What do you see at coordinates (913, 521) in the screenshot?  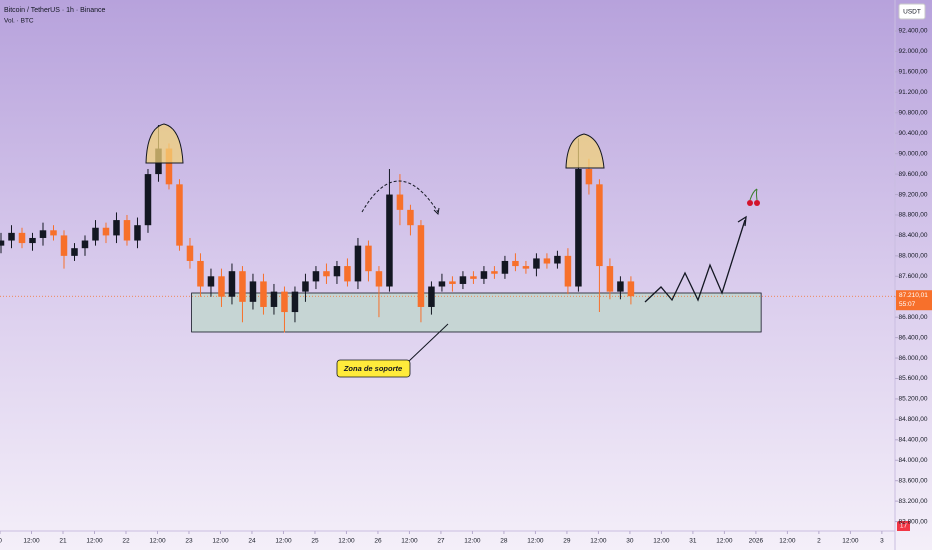 I see `y-tick-label: 82.800,00` at bounding box center [913, 521].